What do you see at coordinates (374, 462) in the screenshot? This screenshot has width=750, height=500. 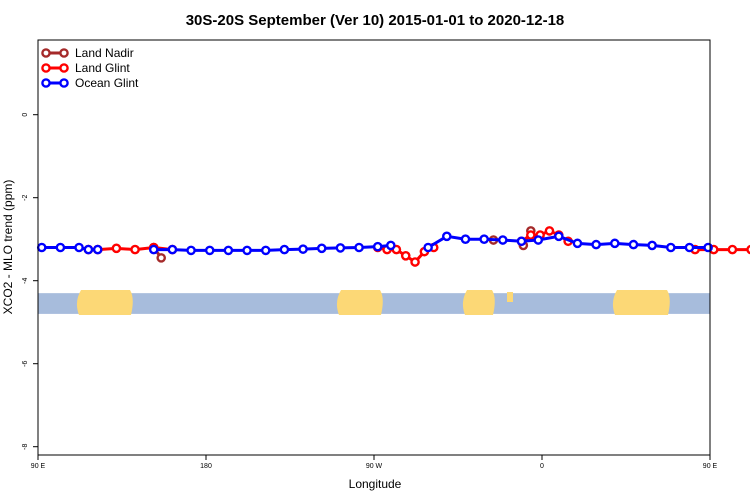 I see `x-axis: 90 E 180 90 W 0 90 E` at bounding box center [374, 462].